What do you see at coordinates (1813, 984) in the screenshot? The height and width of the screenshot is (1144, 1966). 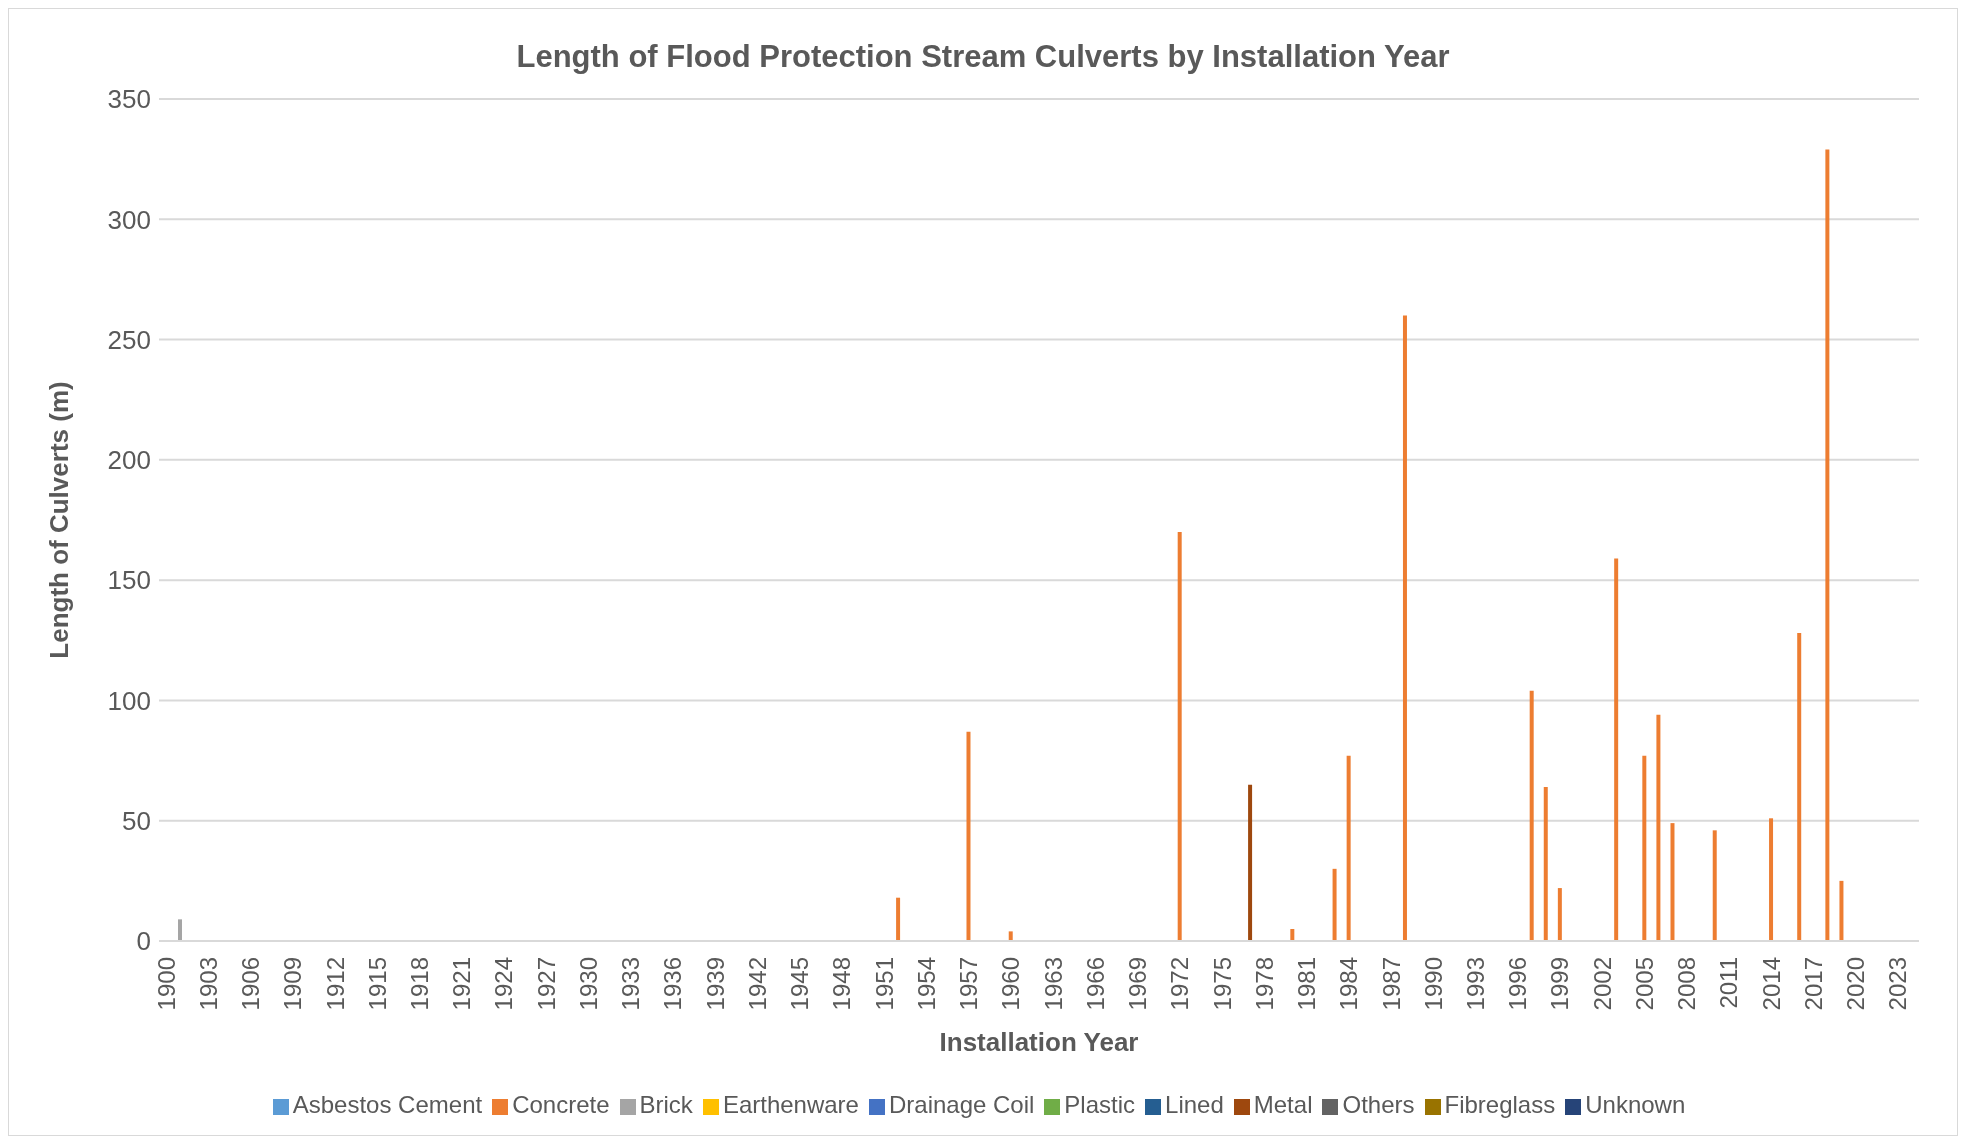 I see `x-tick-label: 2017` at bounding box center [1813, 984].